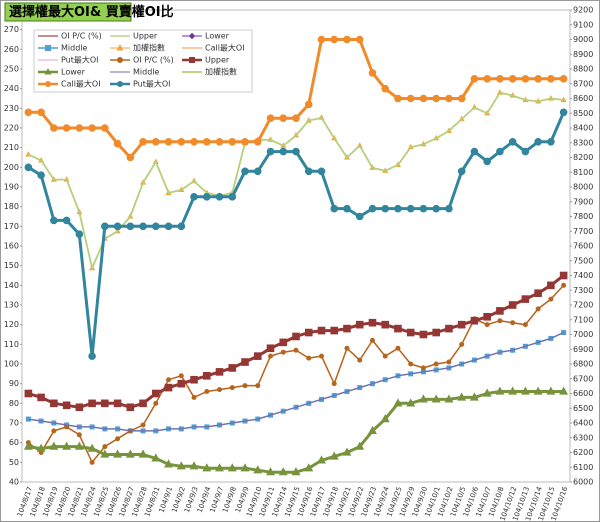  What do you see at coordinates (583, 364) in the screenshot?
I see `y2-tick-label: 6800` at bounding box center [583, 364].